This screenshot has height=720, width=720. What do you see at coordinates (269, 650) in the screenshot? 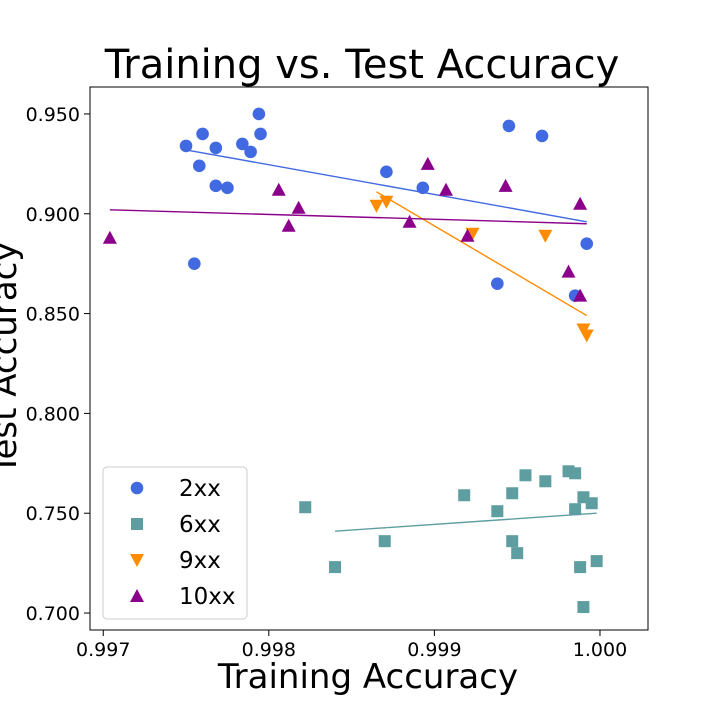
I see `x-tick-label: 0.998` at bounding box center [269, 650].